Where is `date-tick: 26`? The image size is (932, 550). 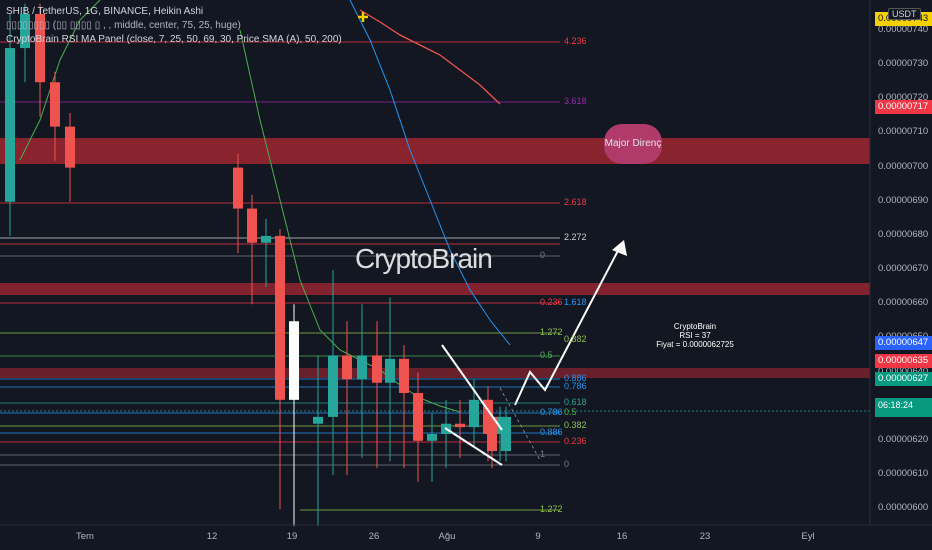
date-tick: 26 is located at coordinates (374, 536).